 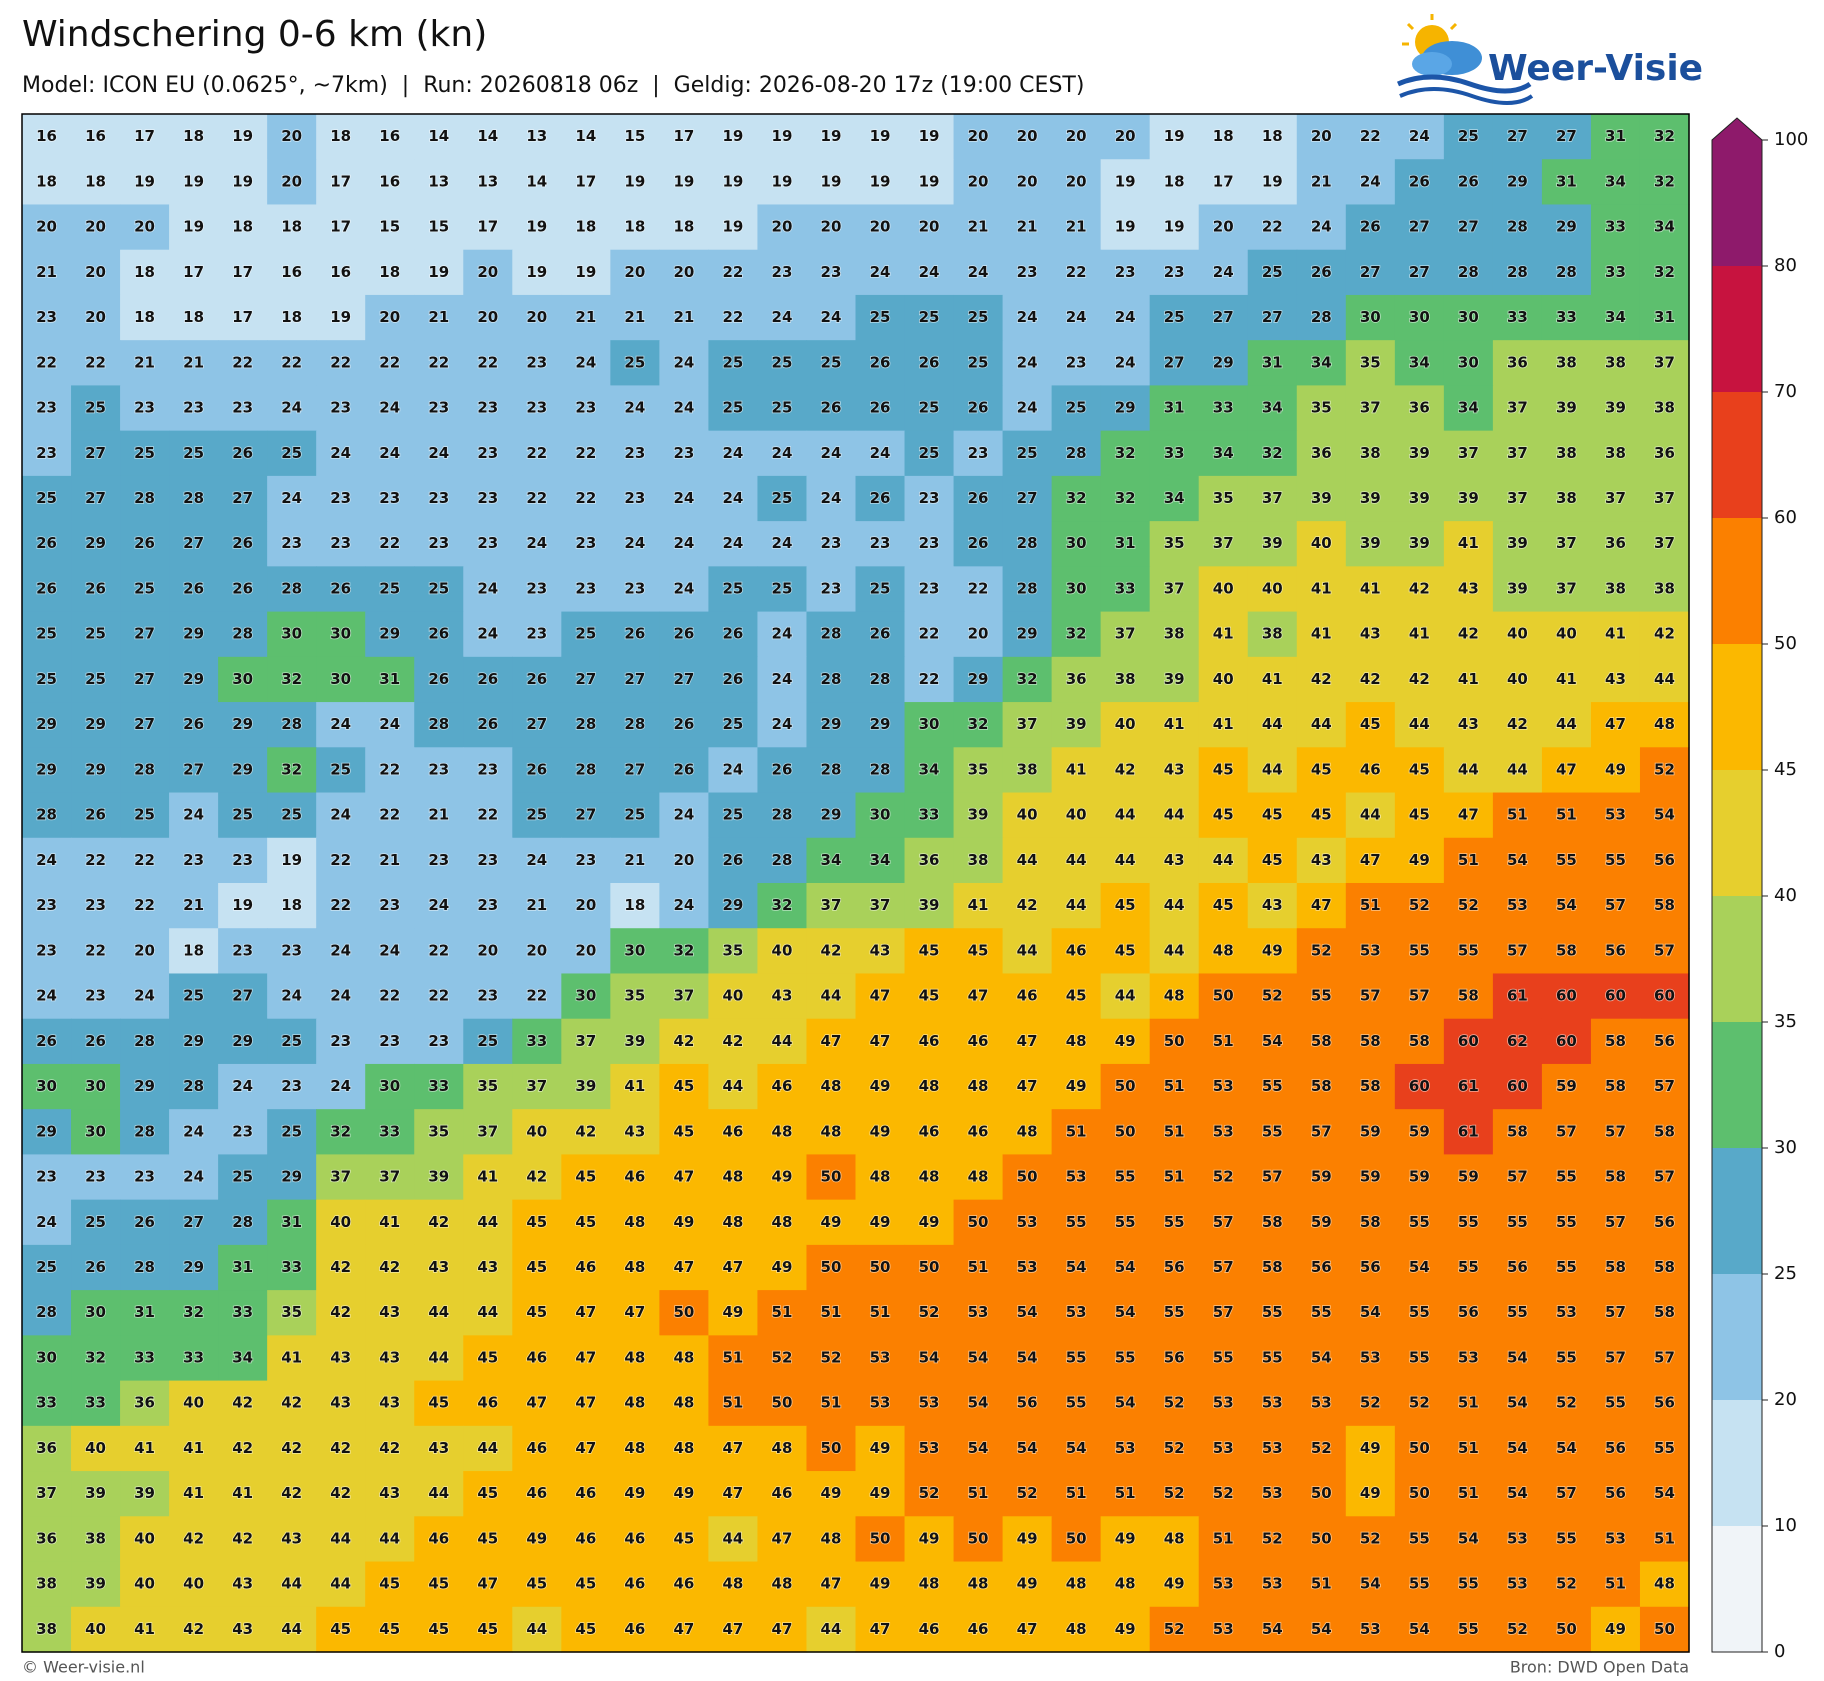 I want to click on shear-value: 33, so click(x=929, y=815).